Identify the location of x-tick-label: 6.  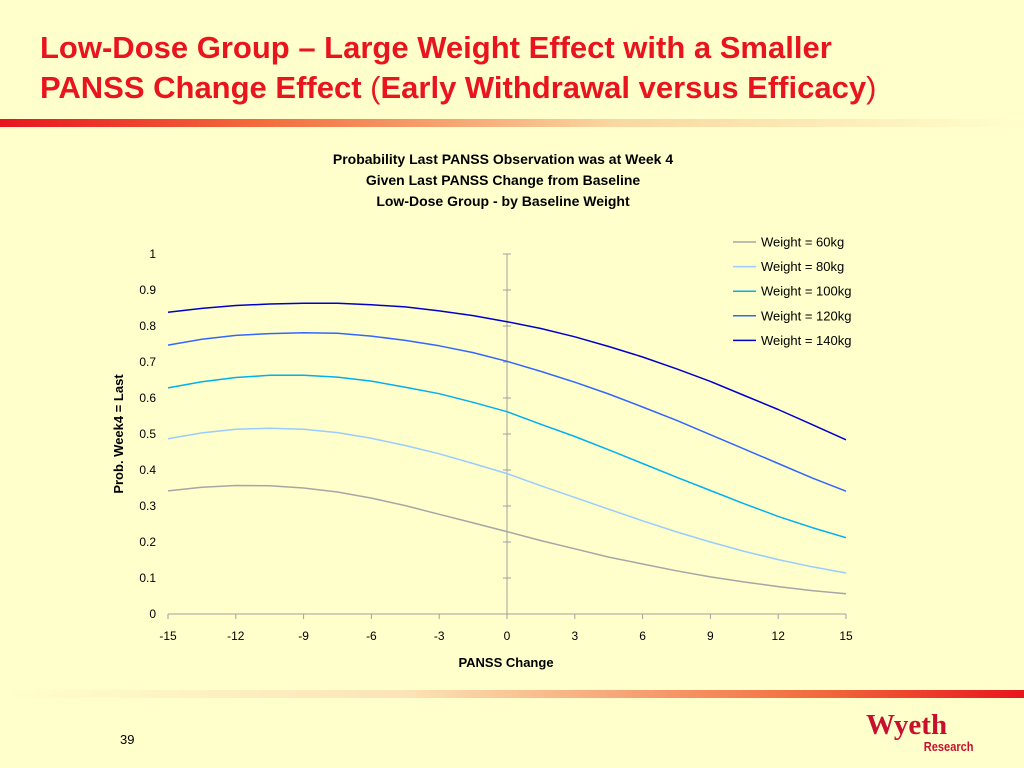
(642, 636).